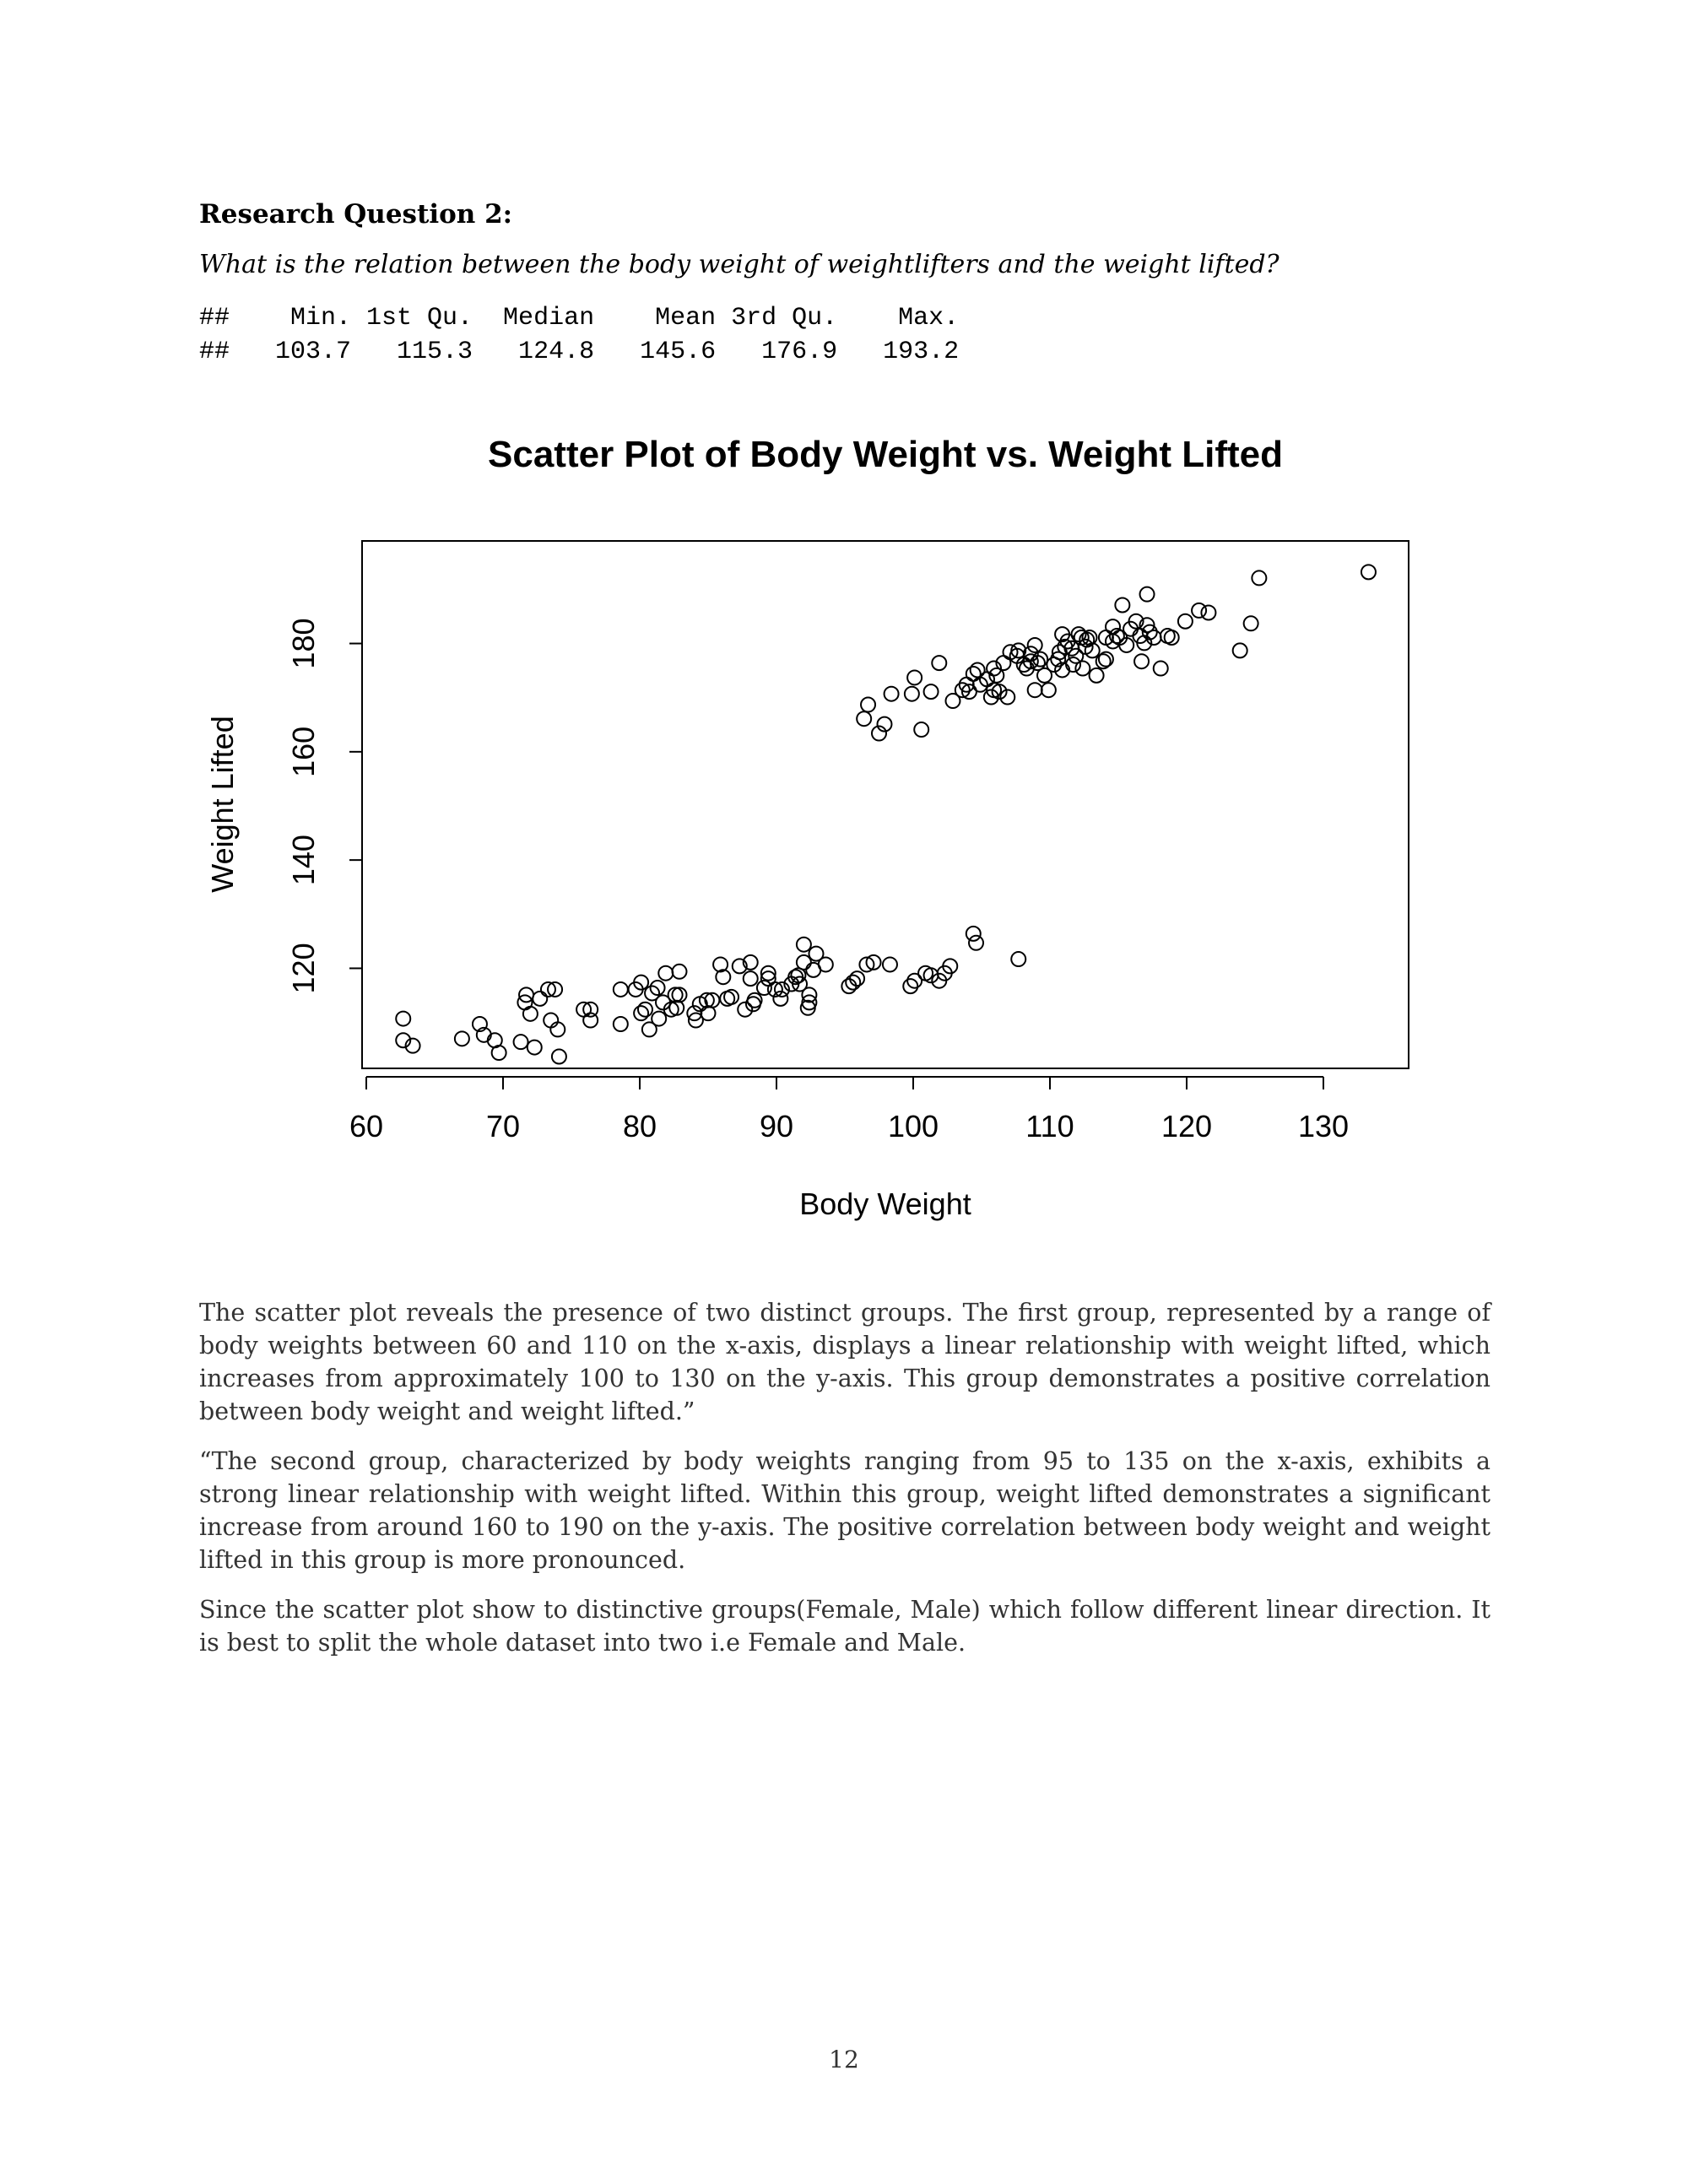 The height and width of the screenshot is (2184, 1688). What do you see at coordinates (303, 968) in the screenshot?
I see `y-tick-label: 120` at bounding box center [303, 968].